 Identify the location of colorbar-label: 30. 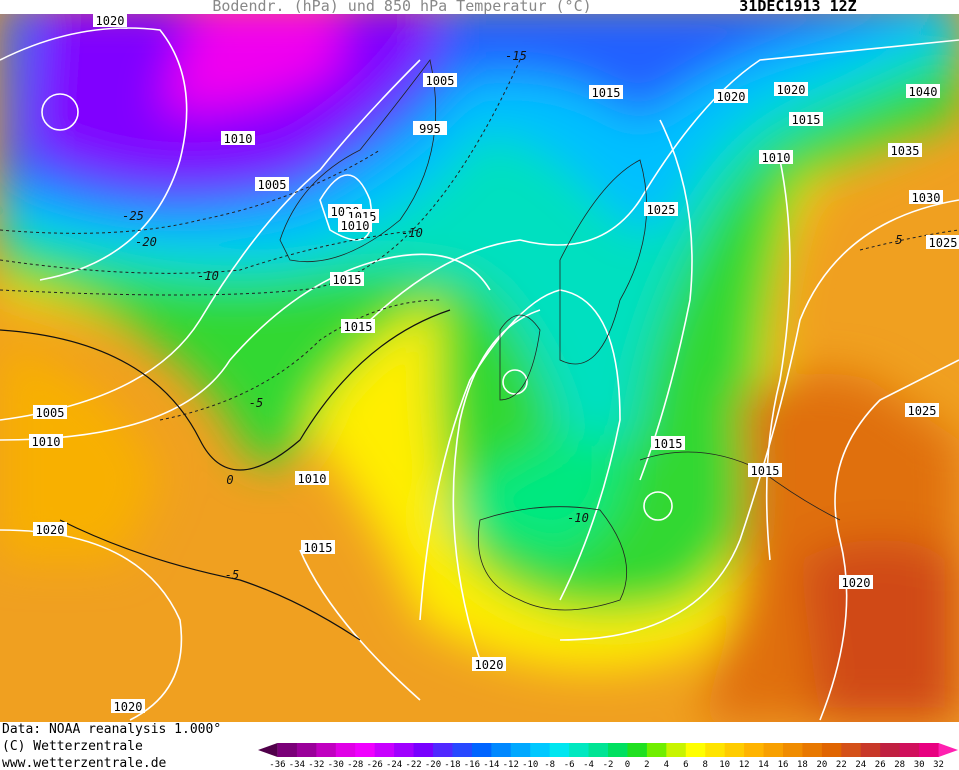
(919, 765).